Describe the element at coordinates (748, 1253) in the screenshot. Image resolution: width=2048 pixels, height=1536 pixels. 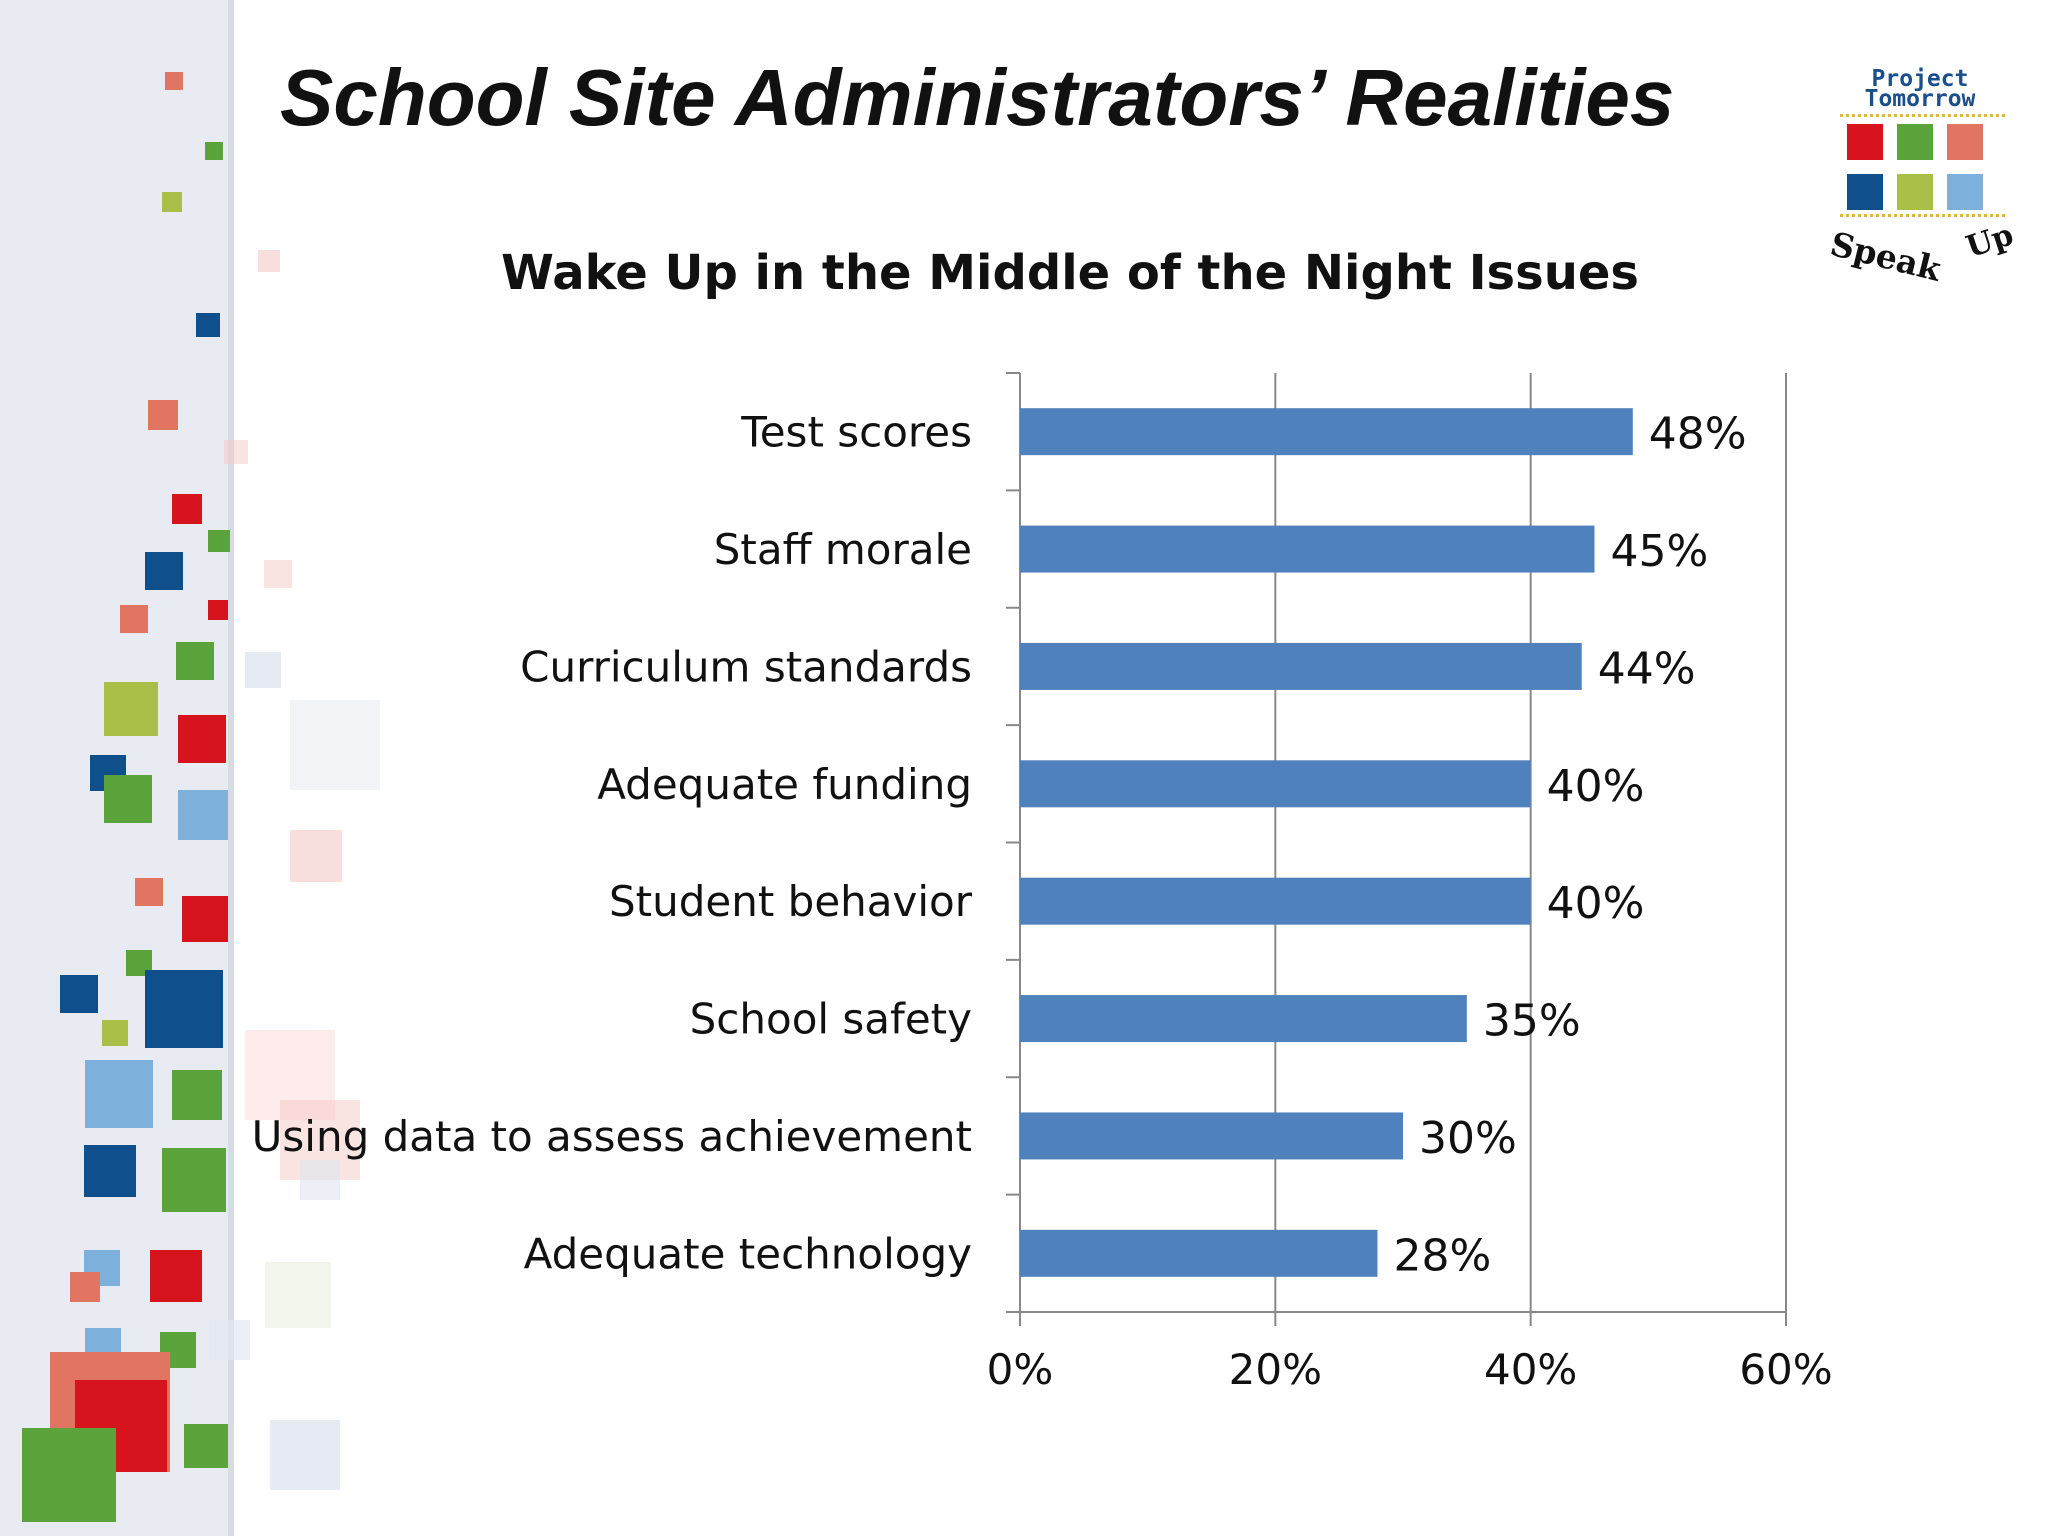
I see `category-label: Adequate technology` at that location.